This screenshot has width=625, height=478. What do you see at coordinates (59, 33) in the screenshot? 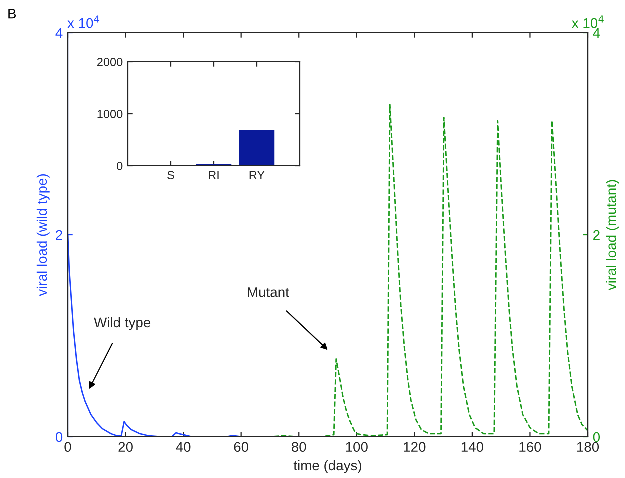
I see `y-tick-label: 4` at bounding box center [59, 33].